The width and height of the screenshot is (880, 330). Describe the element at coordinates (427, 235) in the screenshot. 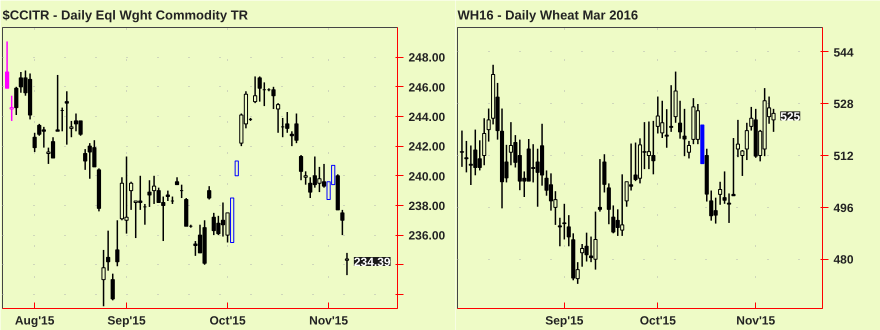

I see `y-tick-label: 236.00` at that location.